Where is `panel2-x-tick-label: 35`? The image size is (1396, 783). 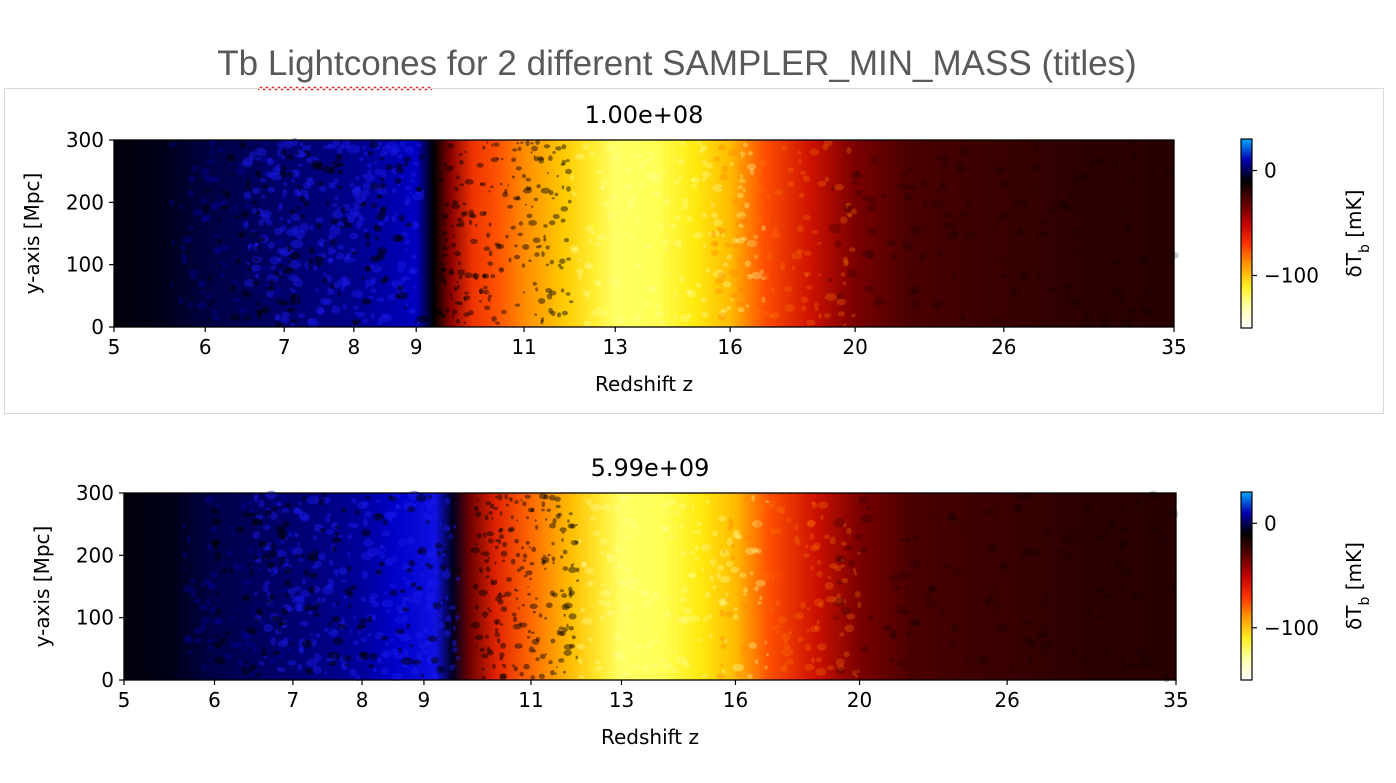
panel2-x-tick-label: 35 is located at coordinates (1175, 700).